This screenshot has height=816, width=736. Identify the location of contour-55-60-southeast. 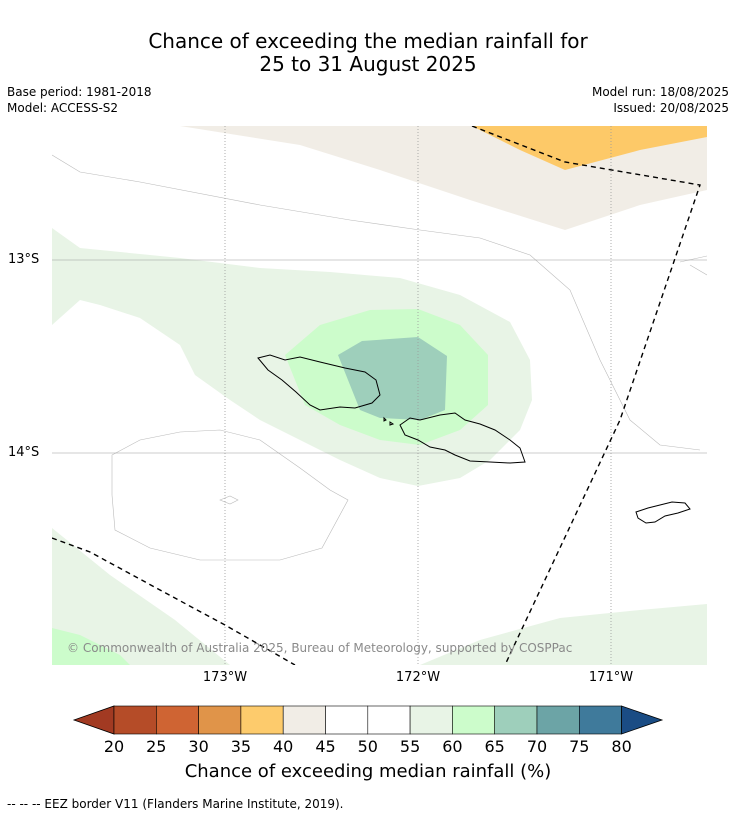
(563, 634).